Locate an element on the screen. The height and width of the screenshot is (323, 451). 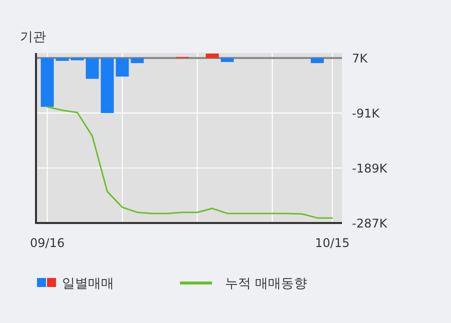
chart-title: 기관 is located at coordinates (33, 37).